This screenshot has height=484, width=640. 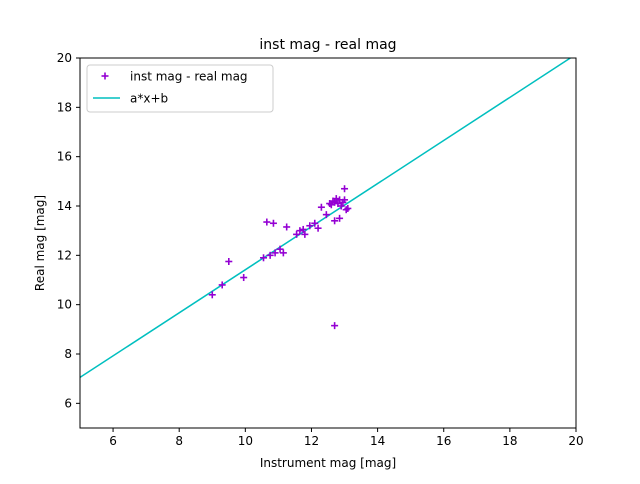 What do you see at coordinates (328, 463) in the screenshot?
I see `x-axis-label: Instrument mag [mag]` at bounding box center [328, 463].